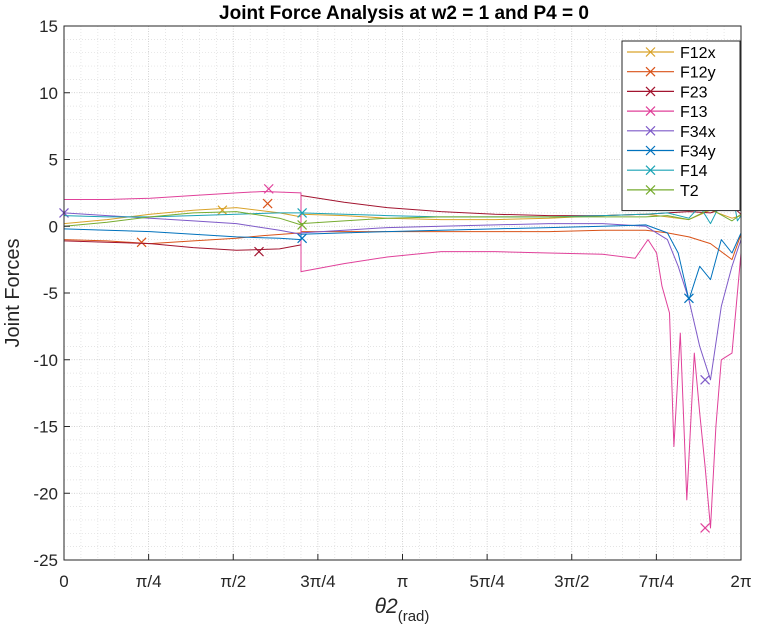 The width and height of the screenshot is (757, 637). What do you see at coordinates (13, 293) in the screenshot?
I see `y-axis-label: Joint Forces` at bounding box center [13, 293].